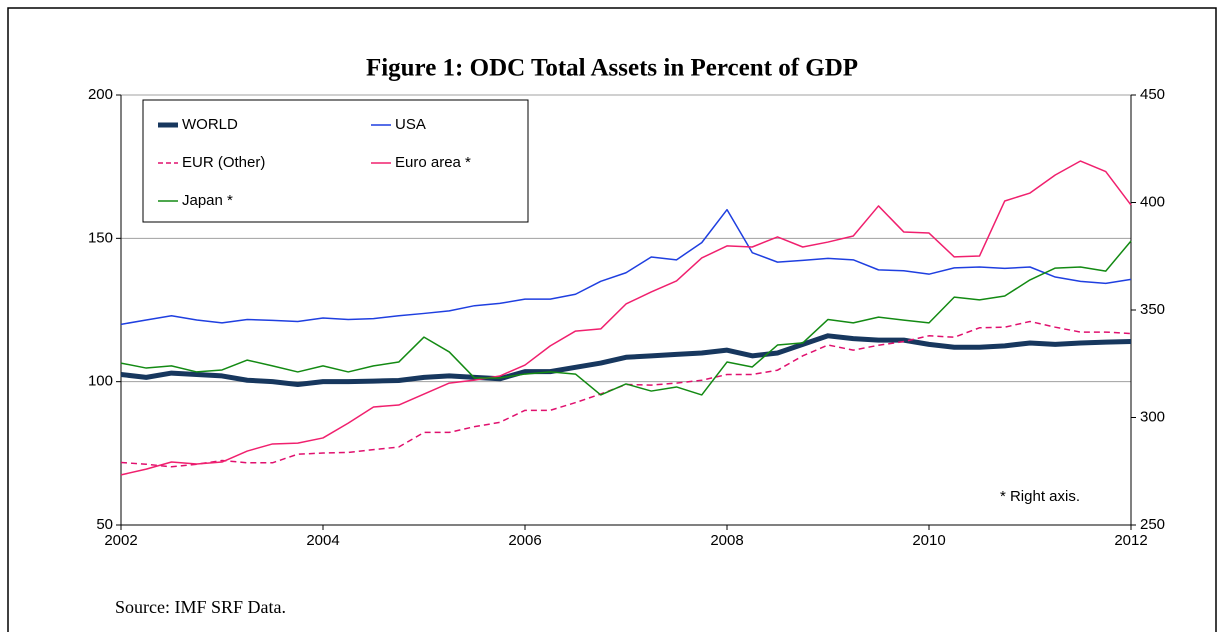 The width and height of the screenshot is (1225, 632). What do you see at coordinates (726, 540) in the screenshot?
I see `x-tick-label: 2008` at bounding box center [726, 540].